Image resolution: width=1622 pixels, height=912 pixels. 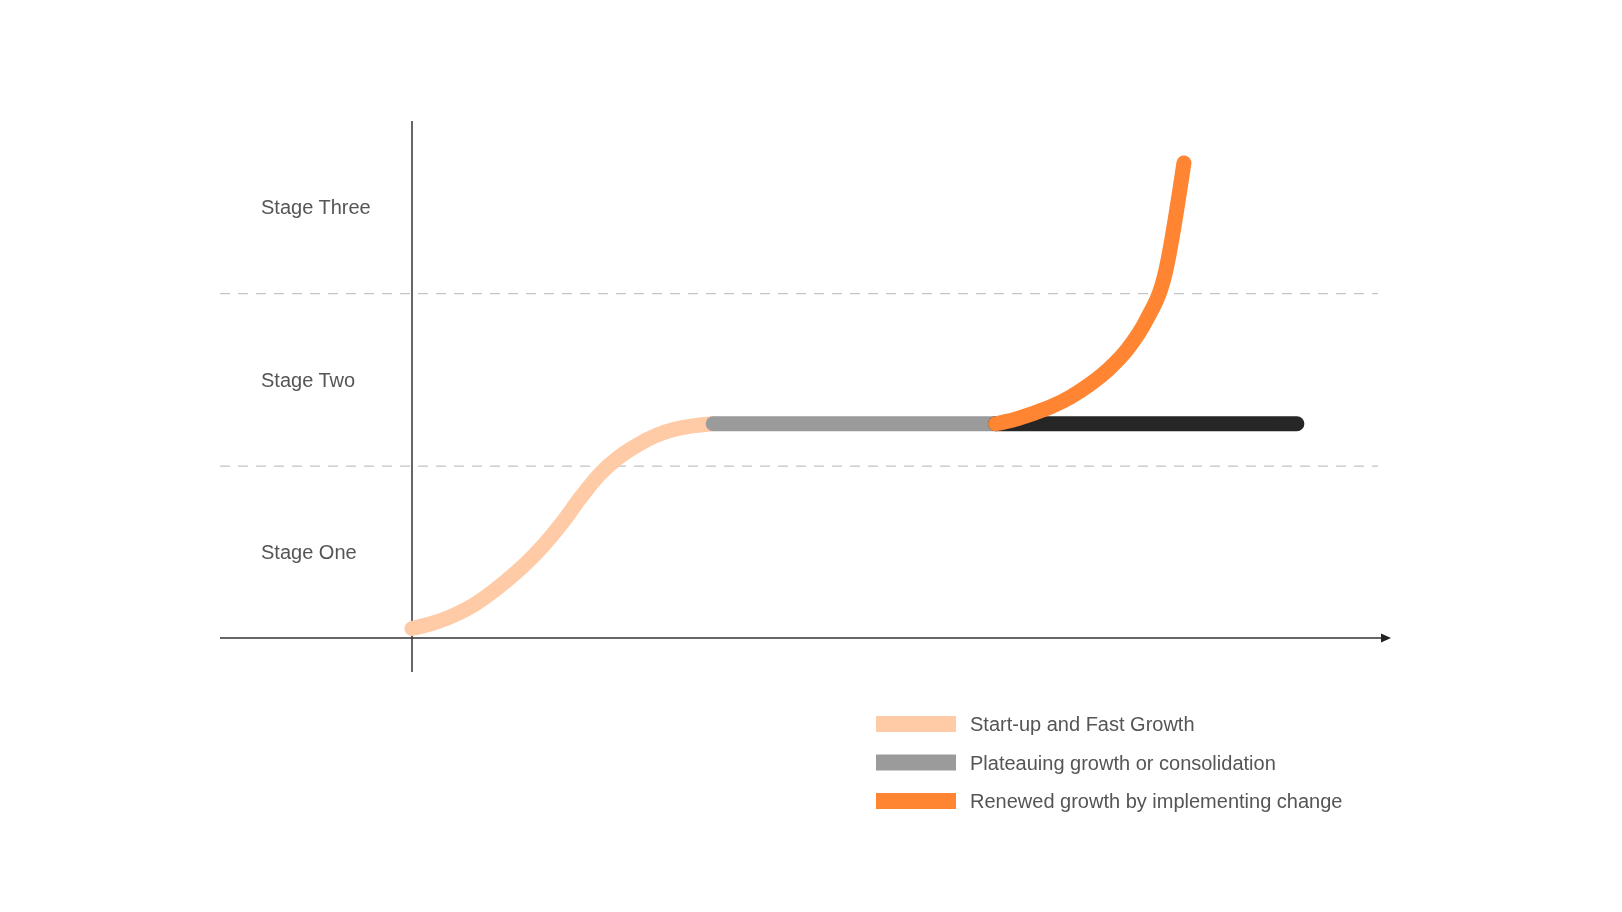 What do you see at coordinates (1082, 724) in the screenshot?
I see `legend-label: Start-up and Fast Growth` at bounding box center [1082, 724].